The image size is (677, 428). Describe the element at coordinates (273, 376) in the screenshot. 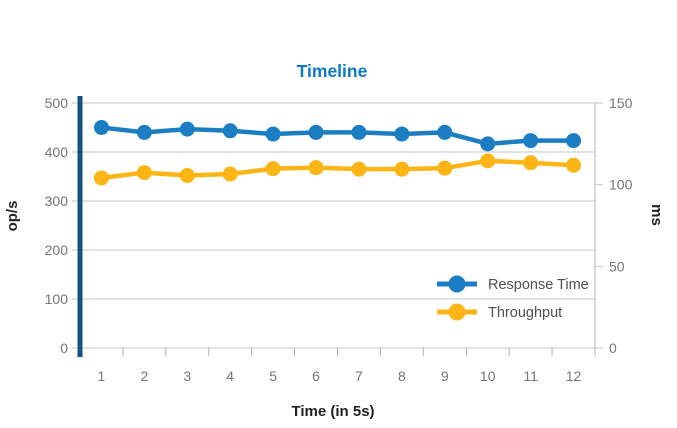

I see `x-axis-tick-label: 5` at that location.